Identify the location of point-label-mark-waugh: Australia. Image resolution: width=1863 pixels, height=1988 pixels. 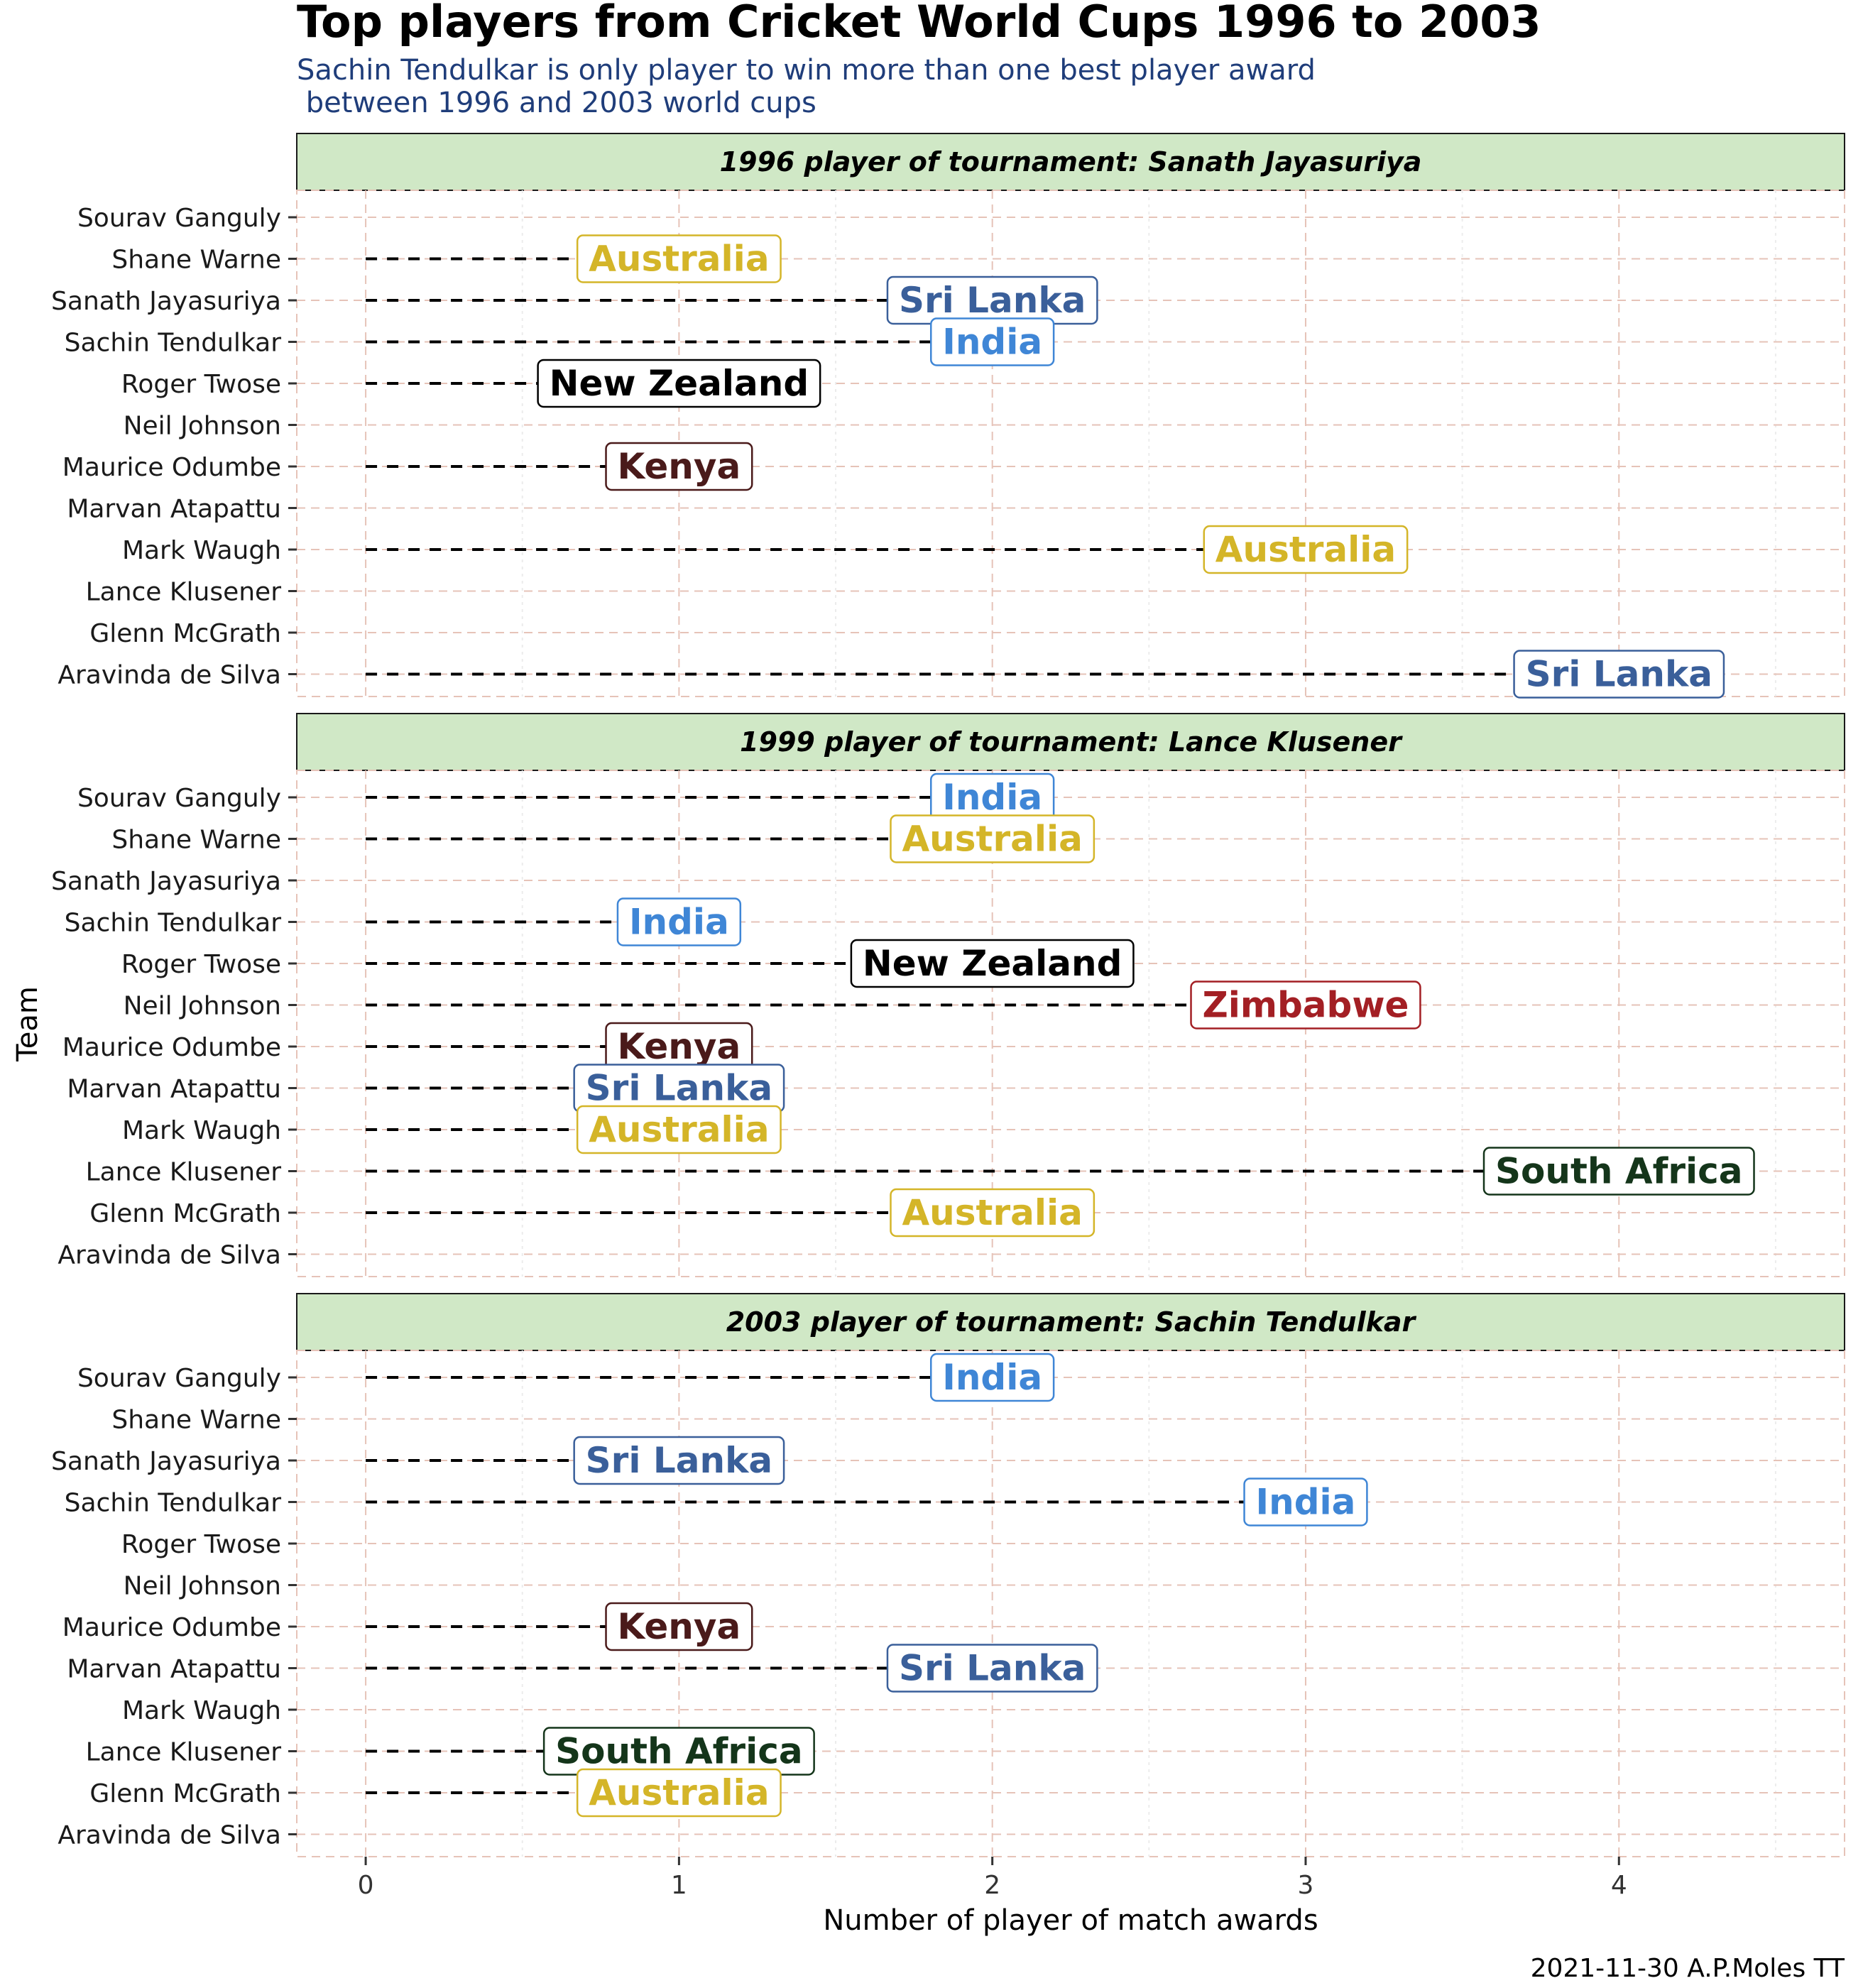
(679, 1129).